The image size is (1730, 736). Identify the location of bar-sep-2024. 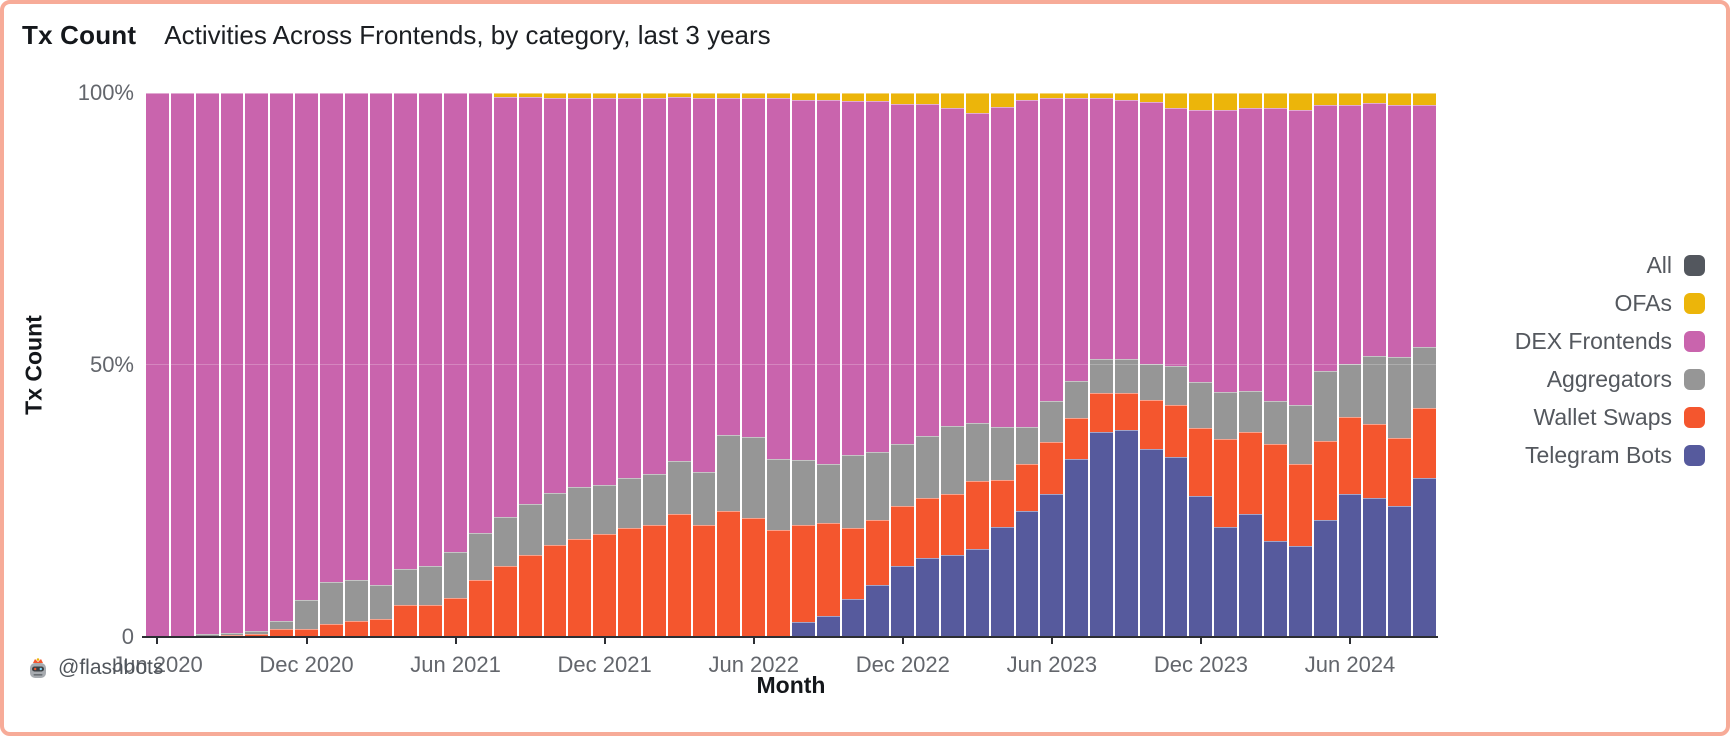
(1424, 365).